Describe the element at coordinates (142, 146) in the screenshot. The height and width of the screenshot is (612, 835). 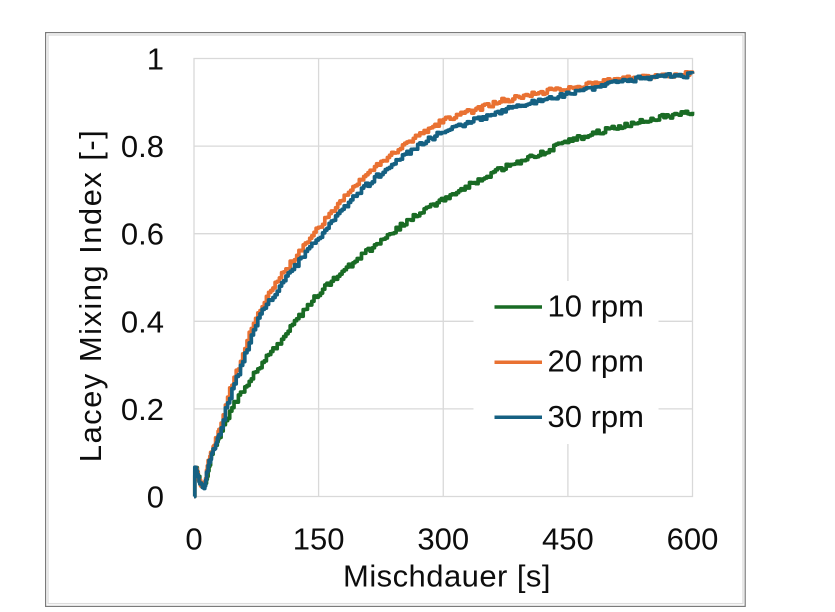
I see `svg-text: 0.8` at that location.